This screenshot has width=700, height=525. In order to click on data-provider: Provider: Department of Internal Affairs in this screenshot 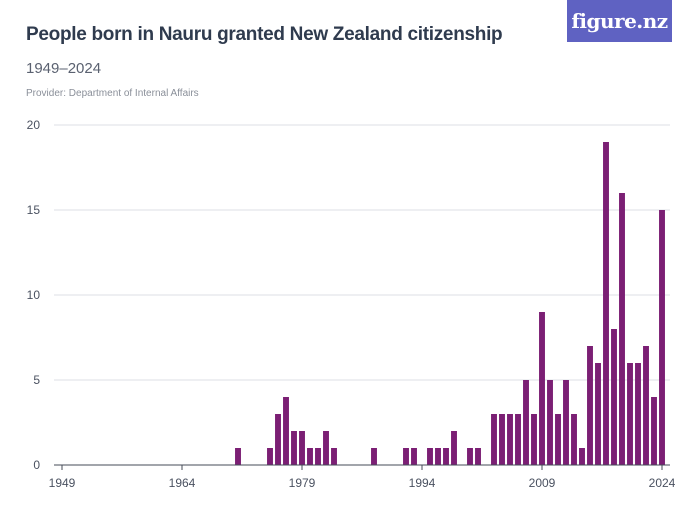, I will do `click(112, 93)`.